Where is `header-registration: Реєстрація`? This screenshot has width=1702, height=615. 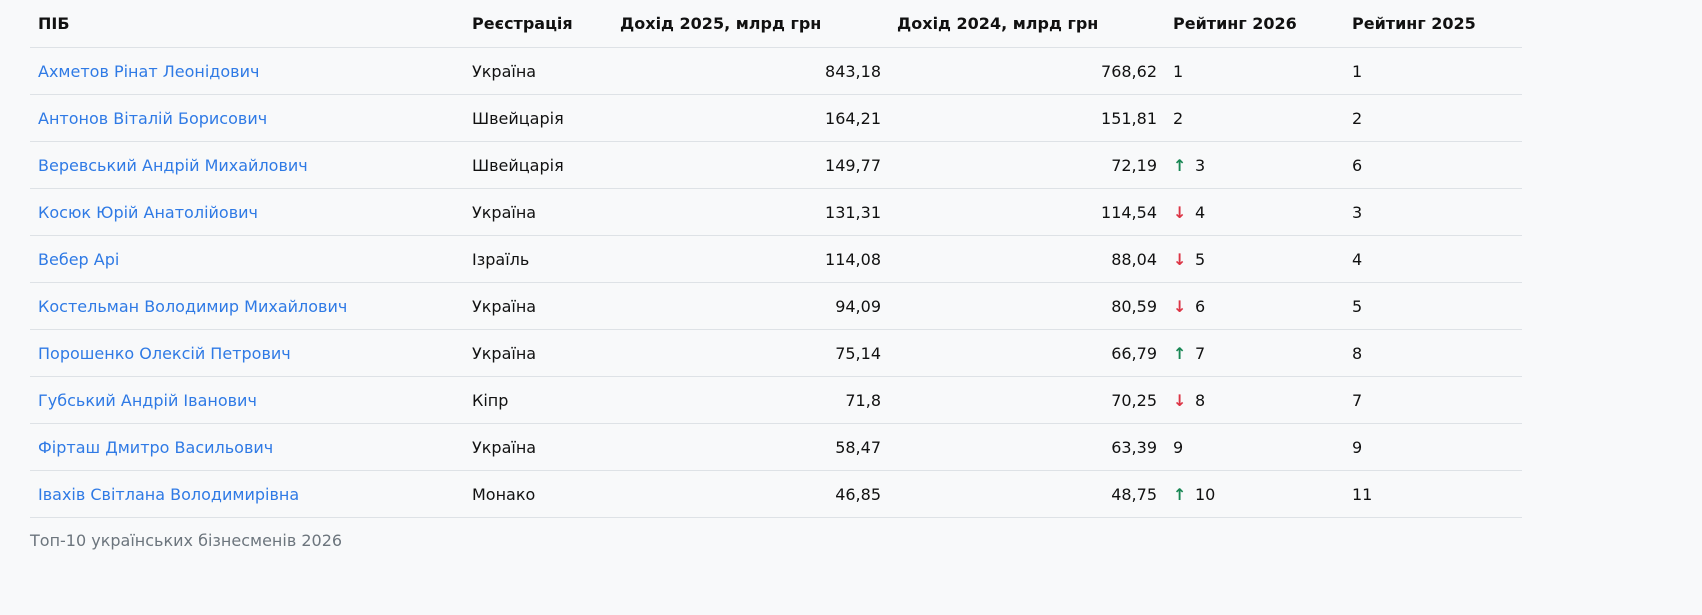 header-registration: Реєстрація is located at coordinates (538, 24).